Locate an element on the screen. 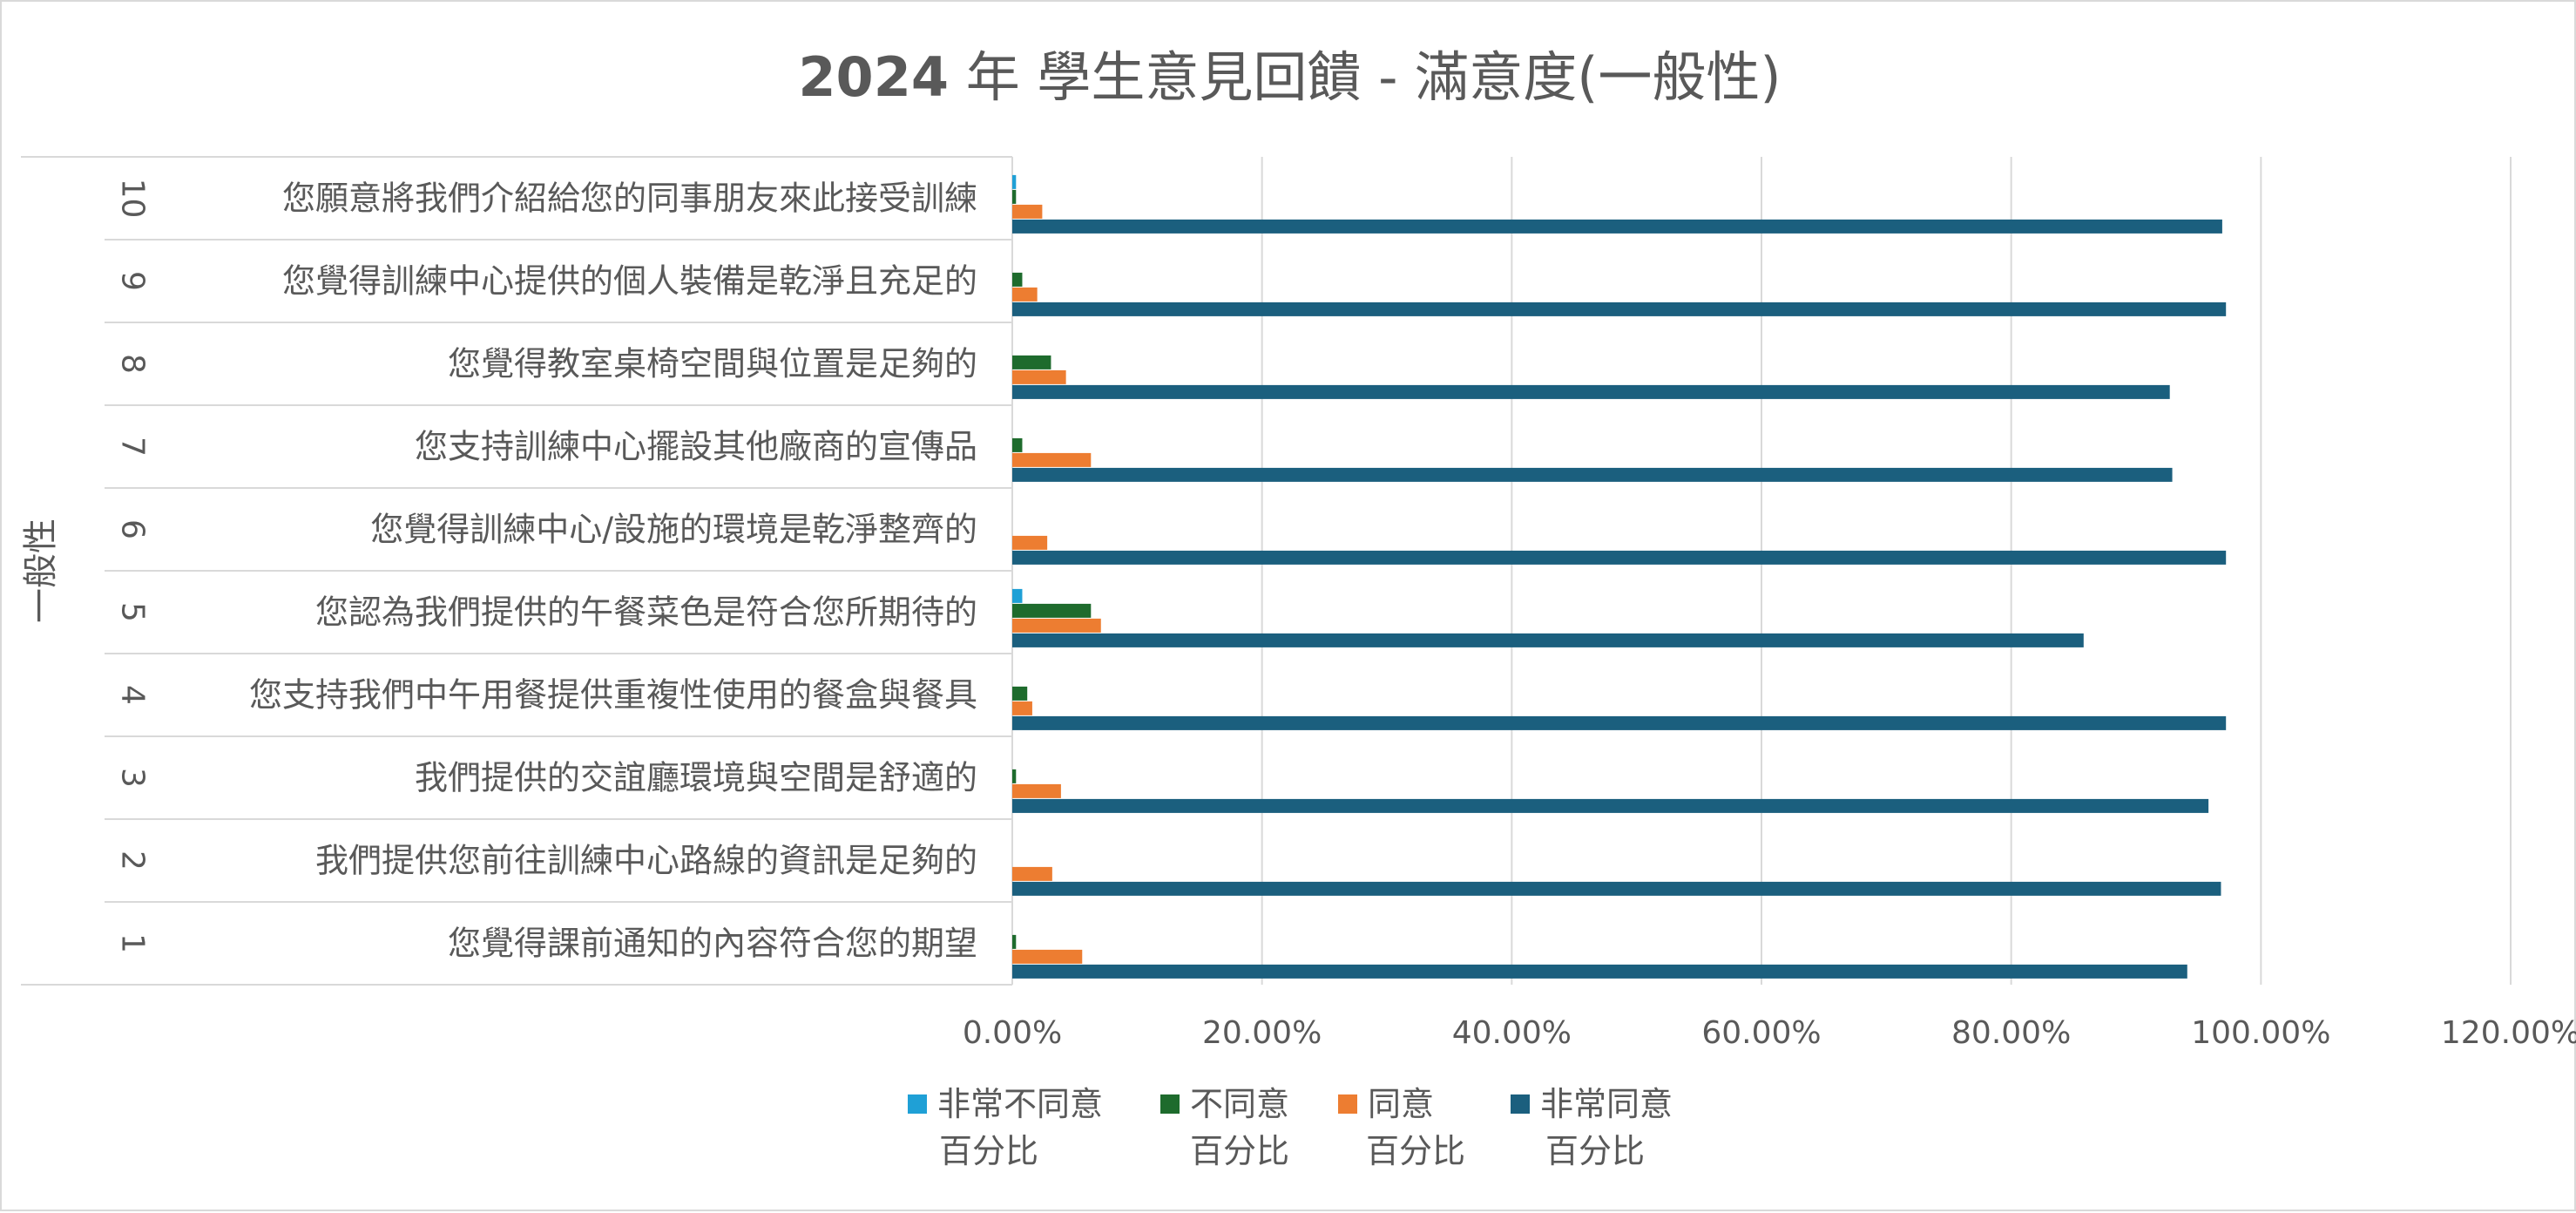 The height and width of the screenshot is (1213, 2576). category-label: 我們提供的交誼廳環境與空間是舒適的 is located at coordinates (696, 778).